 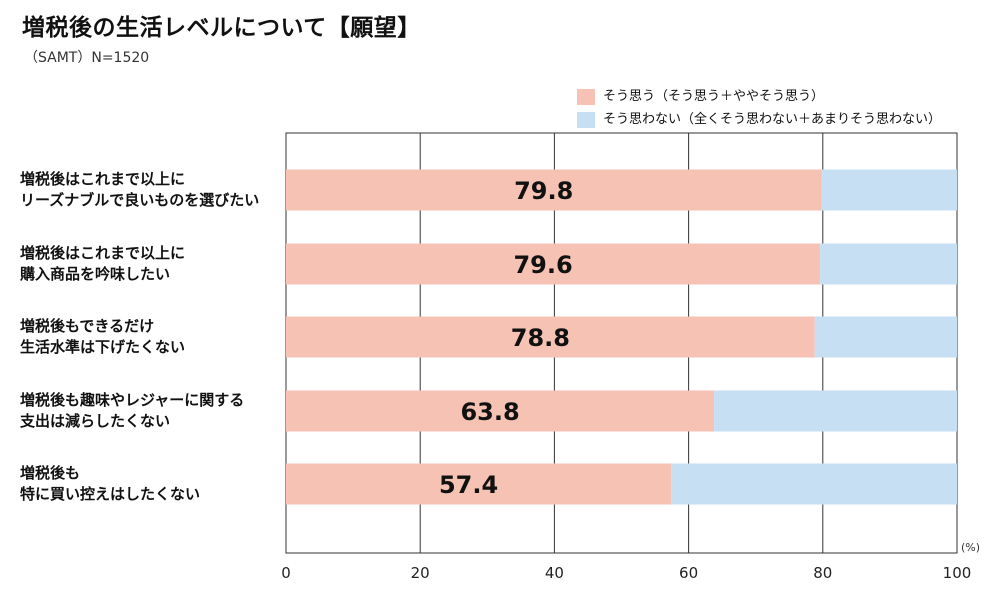 I want to click on x-tick-label: 20, so click(x=420, y=573).